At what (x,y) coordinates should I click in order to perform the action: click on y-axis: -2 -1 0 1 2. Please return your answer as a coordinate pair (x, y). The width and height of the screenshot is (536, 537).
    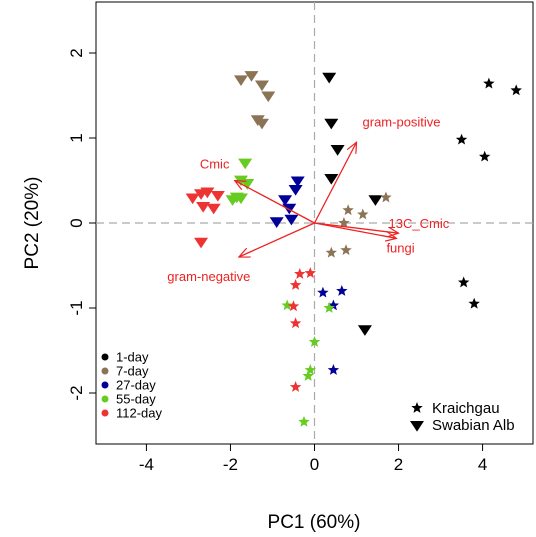
    Looking at the image, I should click on (81, 224).